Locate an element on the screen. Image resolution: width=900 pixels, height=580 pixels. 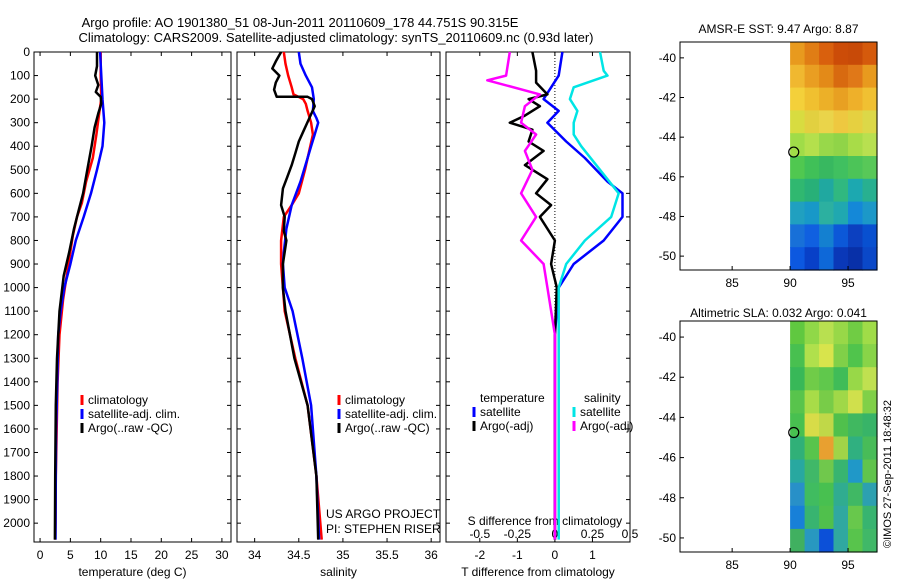
s-axis-label: S difference from climatology is located at coordinates (545, 521).